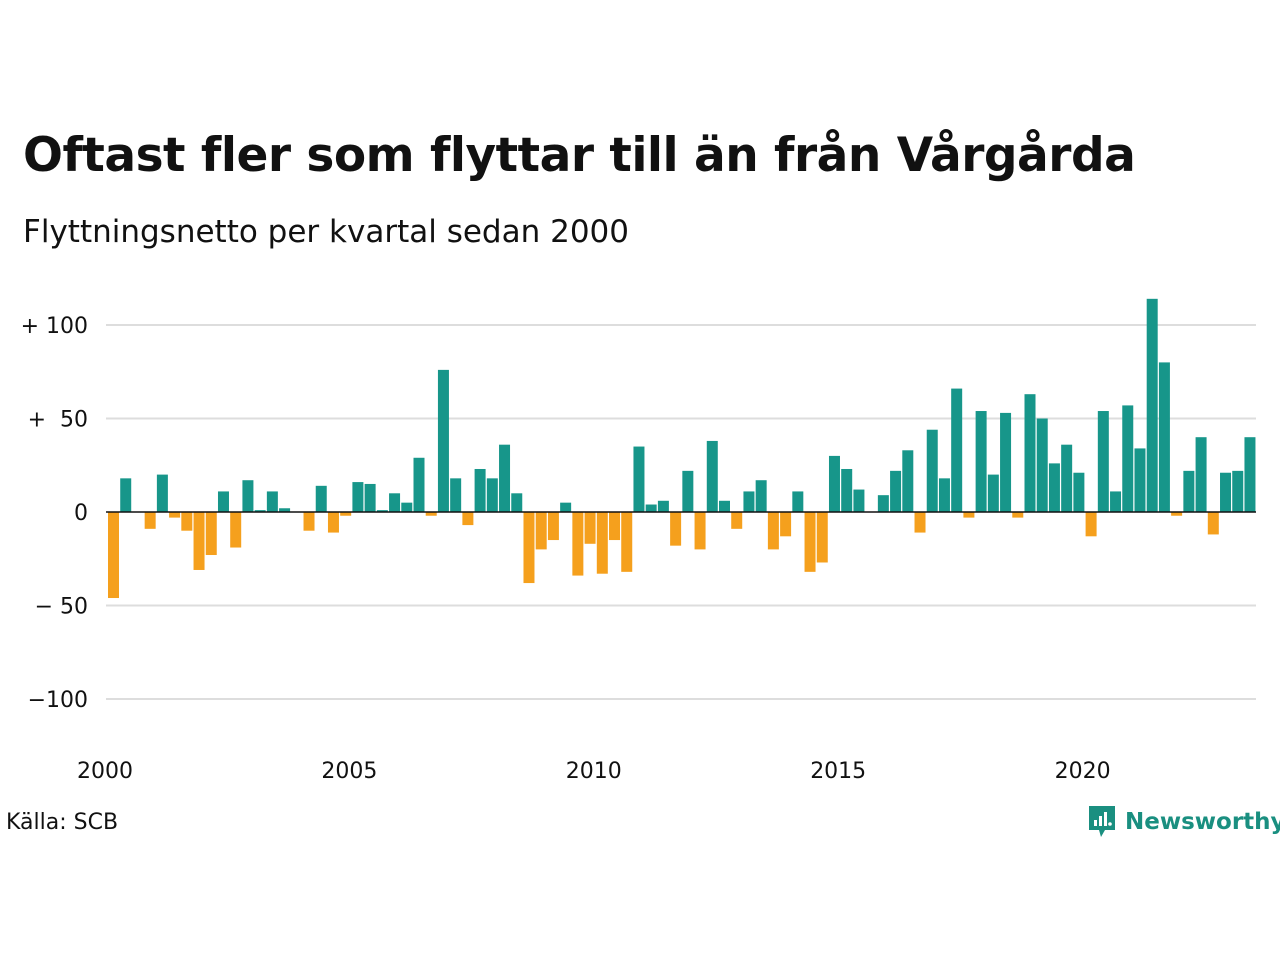 Image resolution: width=1280 pixels, height=960 pixels. What do you see at coordinates (58, 420) in the screenshot?
I see `y-tick-label: + 50` at bounding box center [58, 420].